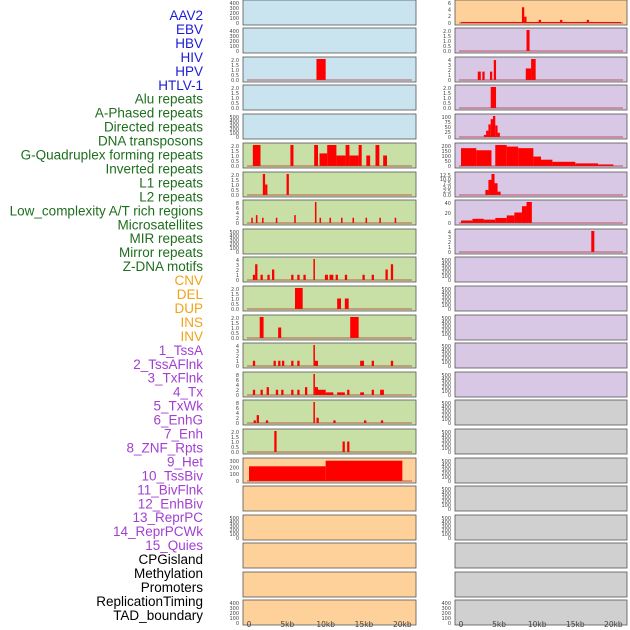 The height and width of the screenshot is (630, 630). Describe the element at coordinates (191, 57) in the screenshot. I see `track-label-hiv: HIV` at that location.